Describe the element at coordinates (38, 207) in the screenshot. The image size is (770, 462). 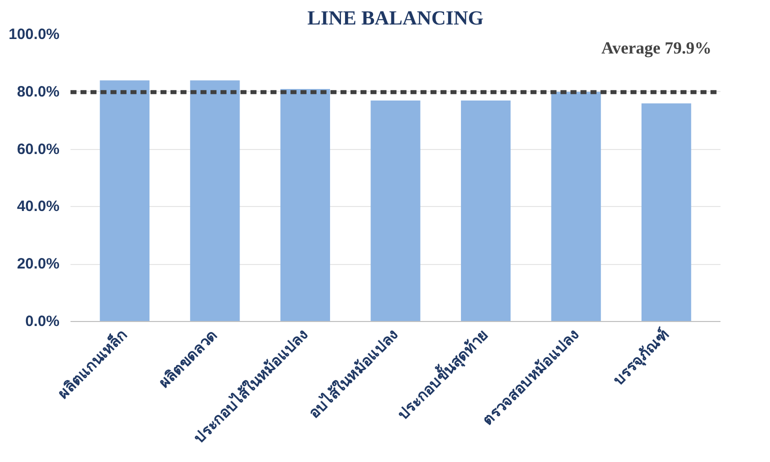
I see `y-tick-label: 40.0%` at that location.